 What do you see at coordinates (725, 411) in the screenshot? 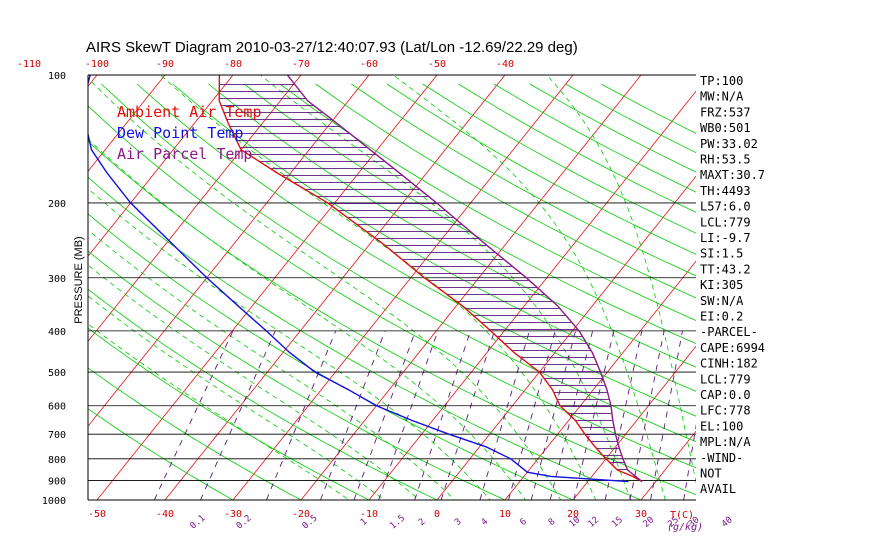
I see `stability-index-label: LFC:778` at bounding box center [725, 411].